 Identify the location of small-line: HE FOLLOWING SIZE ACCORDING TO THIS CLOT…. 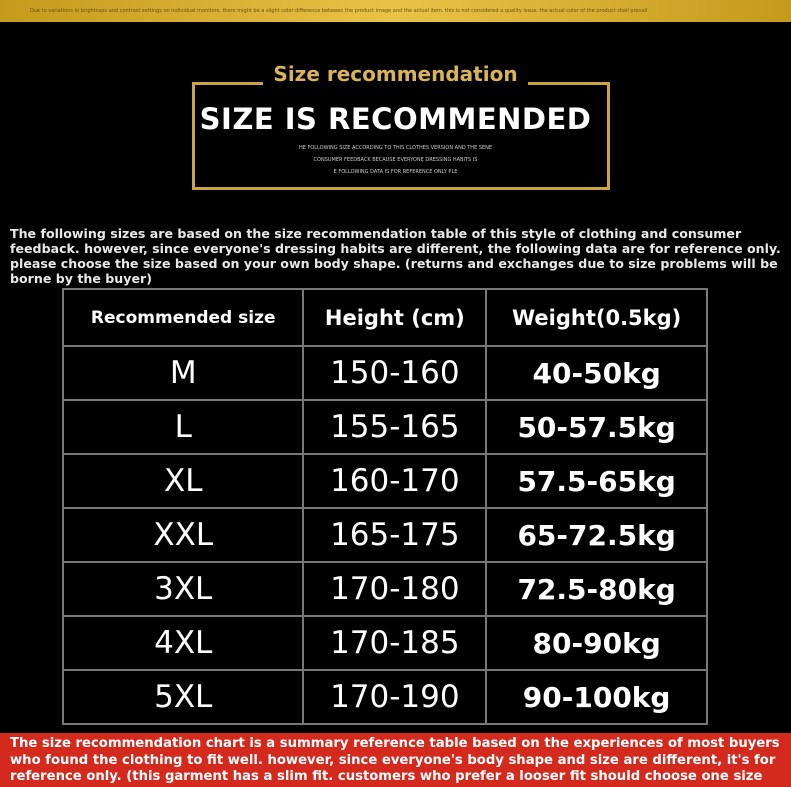
(395, 148).